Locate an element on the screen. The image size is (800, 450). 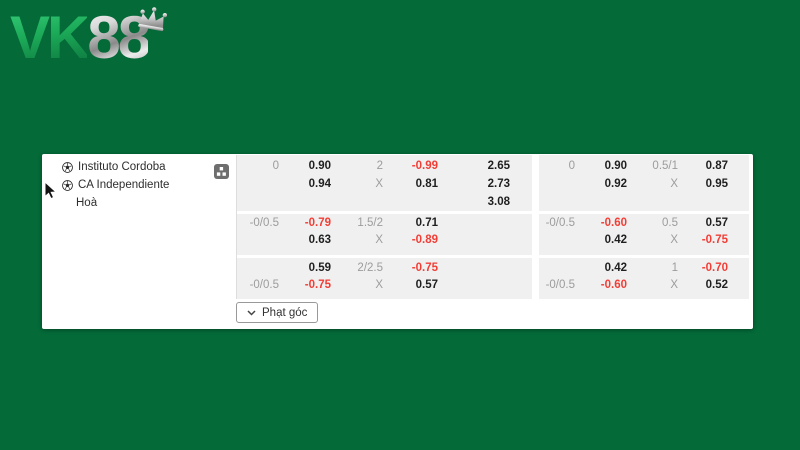
corner-kicks-label: Phạt góc is located at coordinates (285, 312).